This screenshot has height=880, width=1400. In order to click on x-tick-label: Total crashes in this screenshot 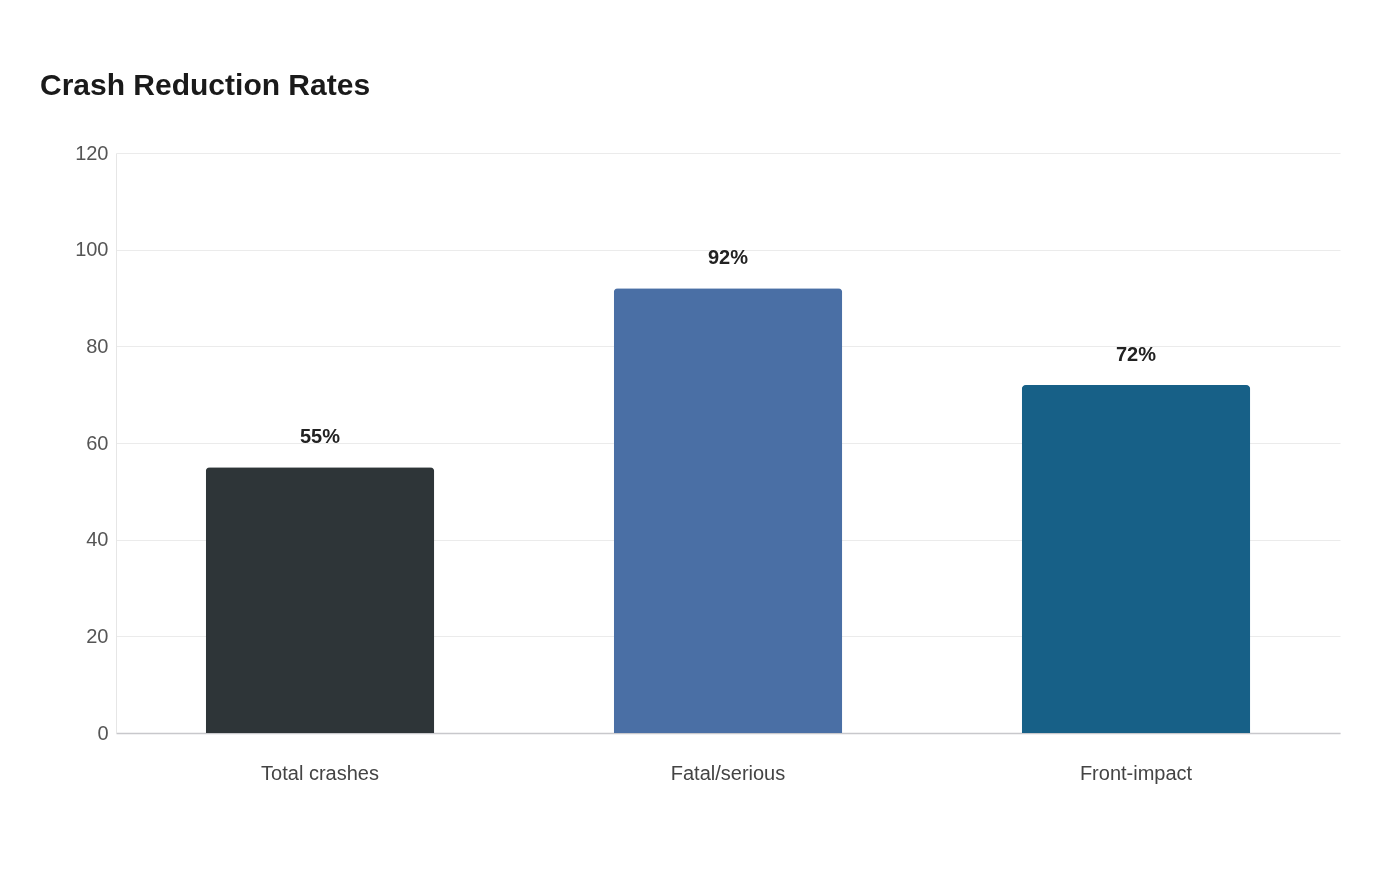, I will do `click(320, 772)`.